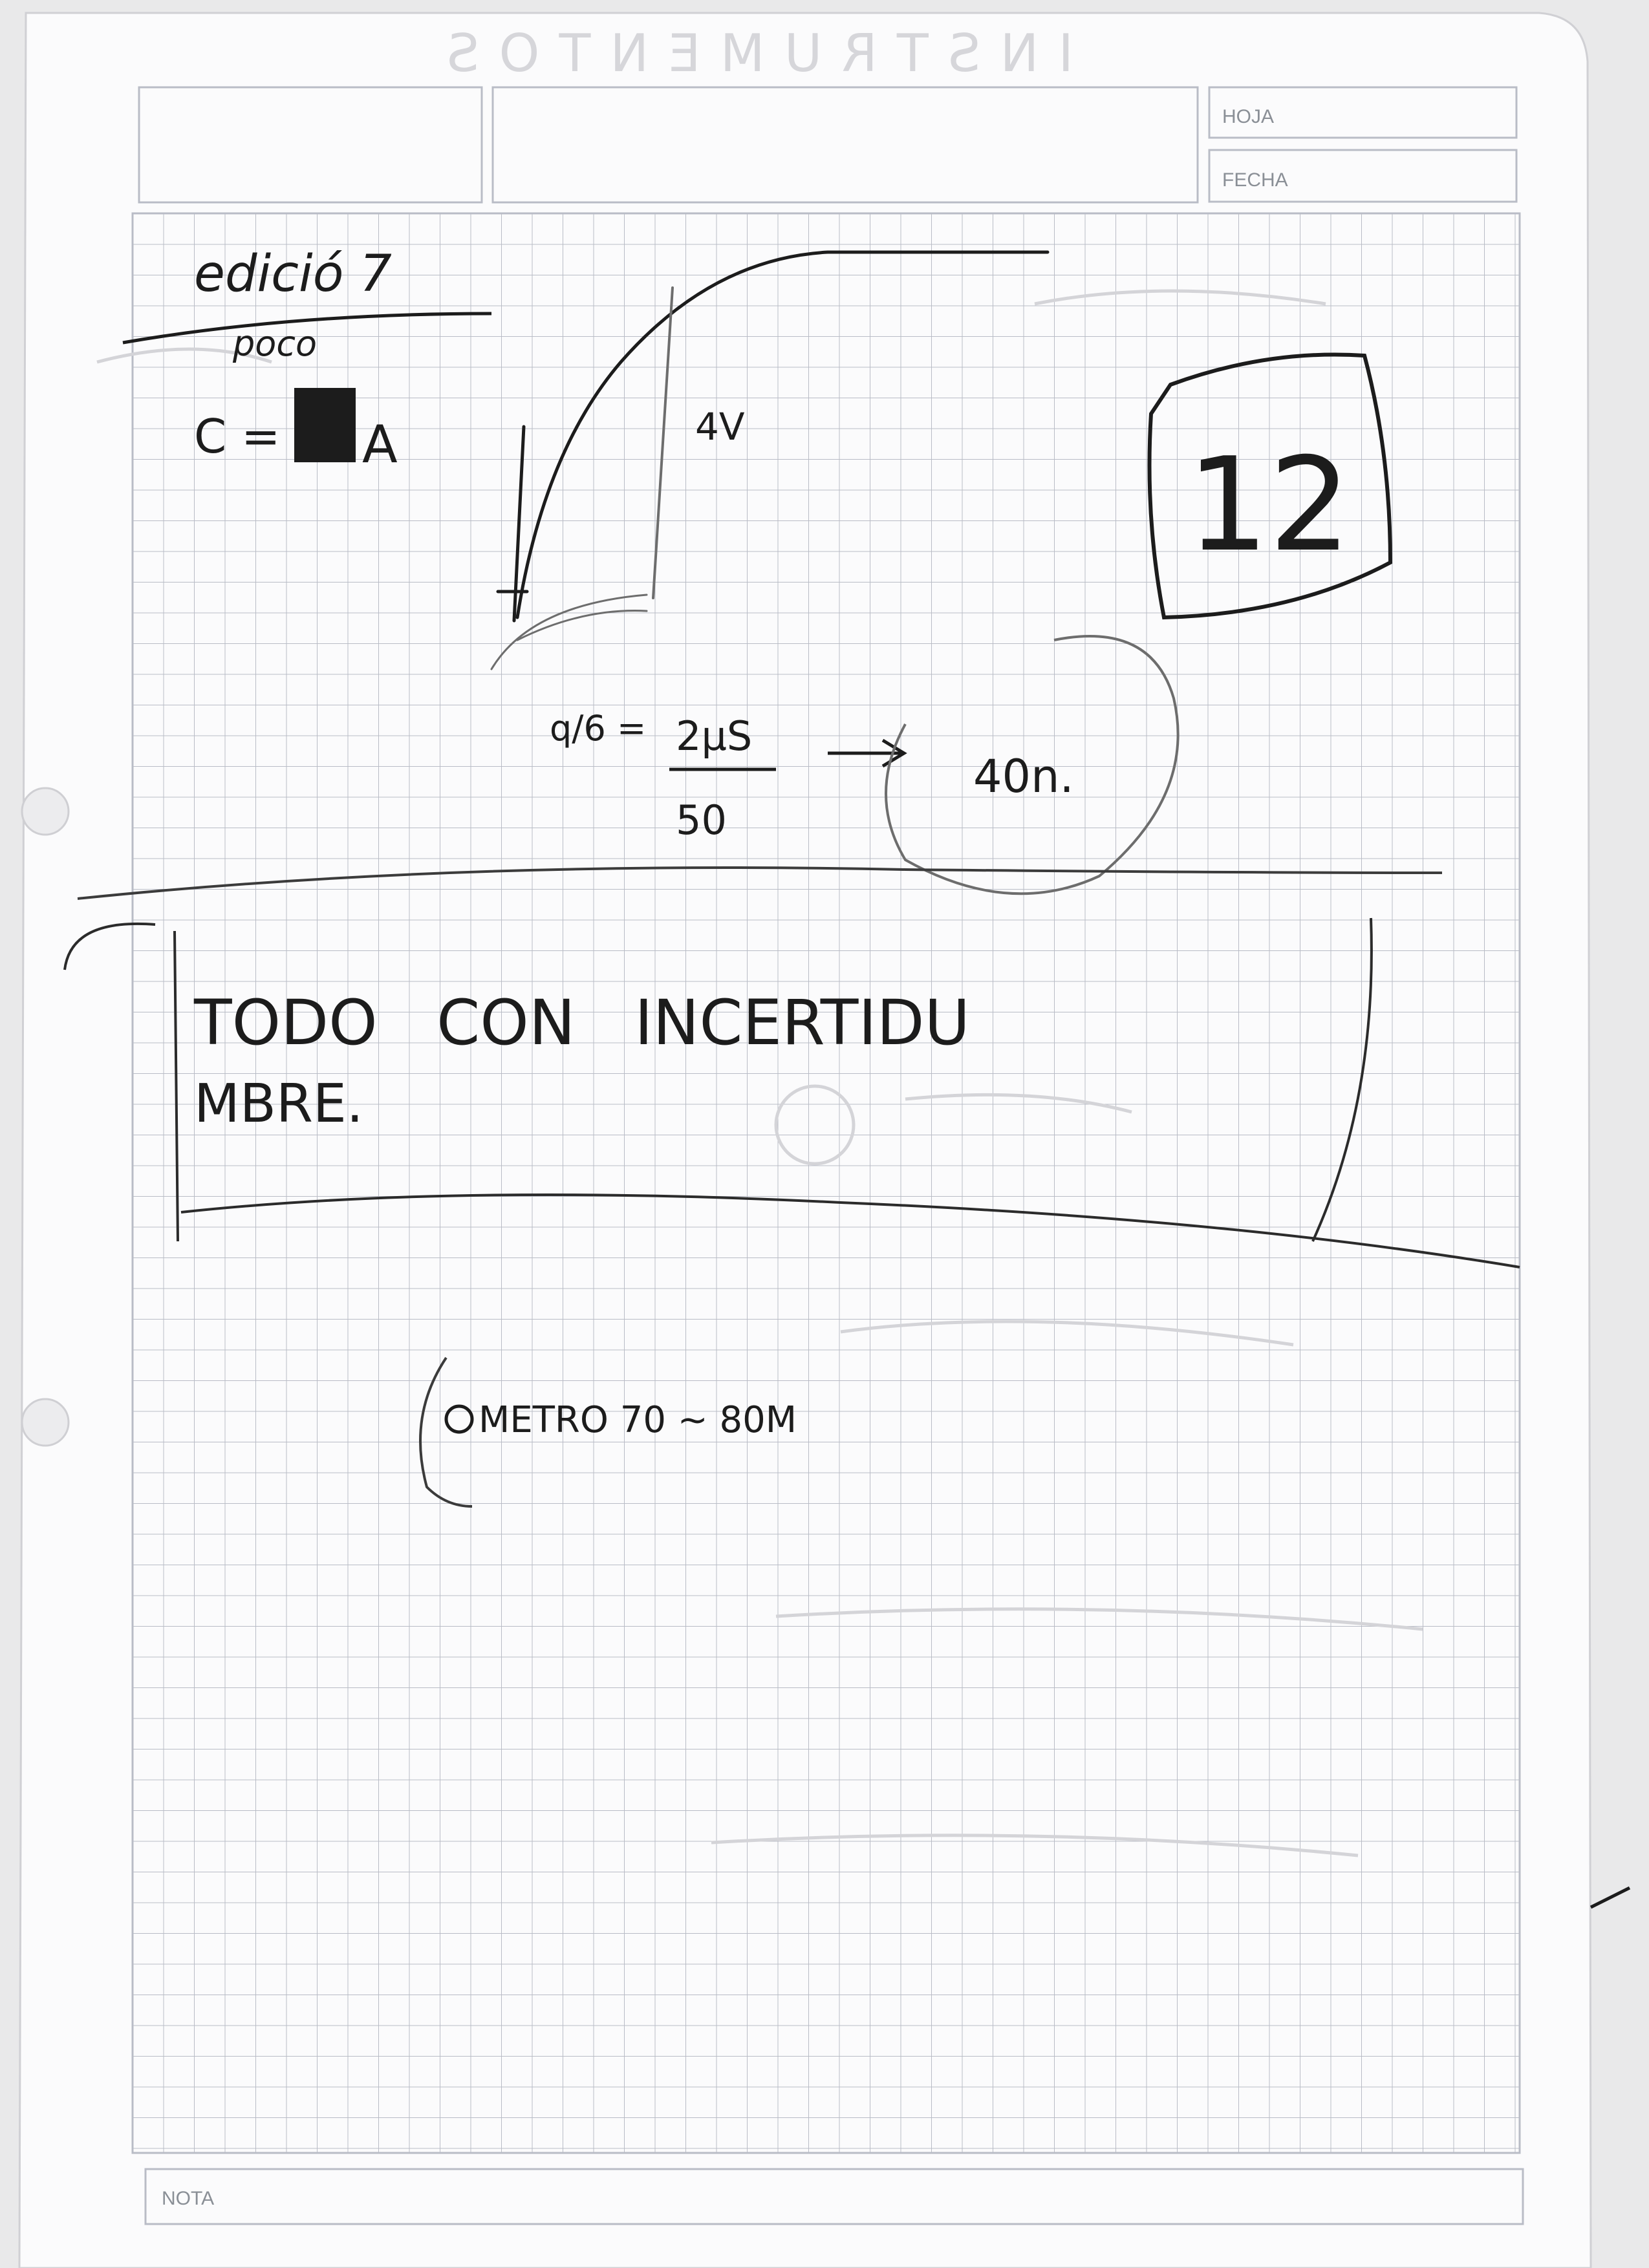  I want to click on ratio-left: q/6 =, so click(598, 728).